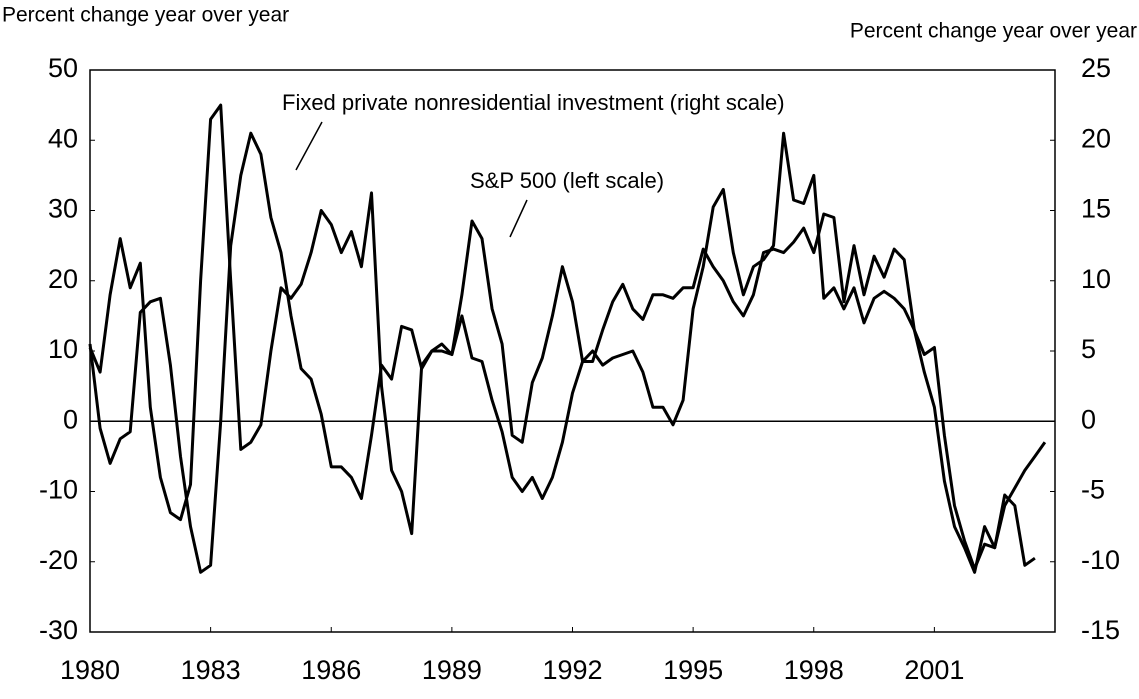 The height and width of the screenshot is (699, 1139). What do you see at coordinates (145, 15) in the screenshot?
I see `y-axis-label: Percent change year over year` at bounding box center [145, 15].